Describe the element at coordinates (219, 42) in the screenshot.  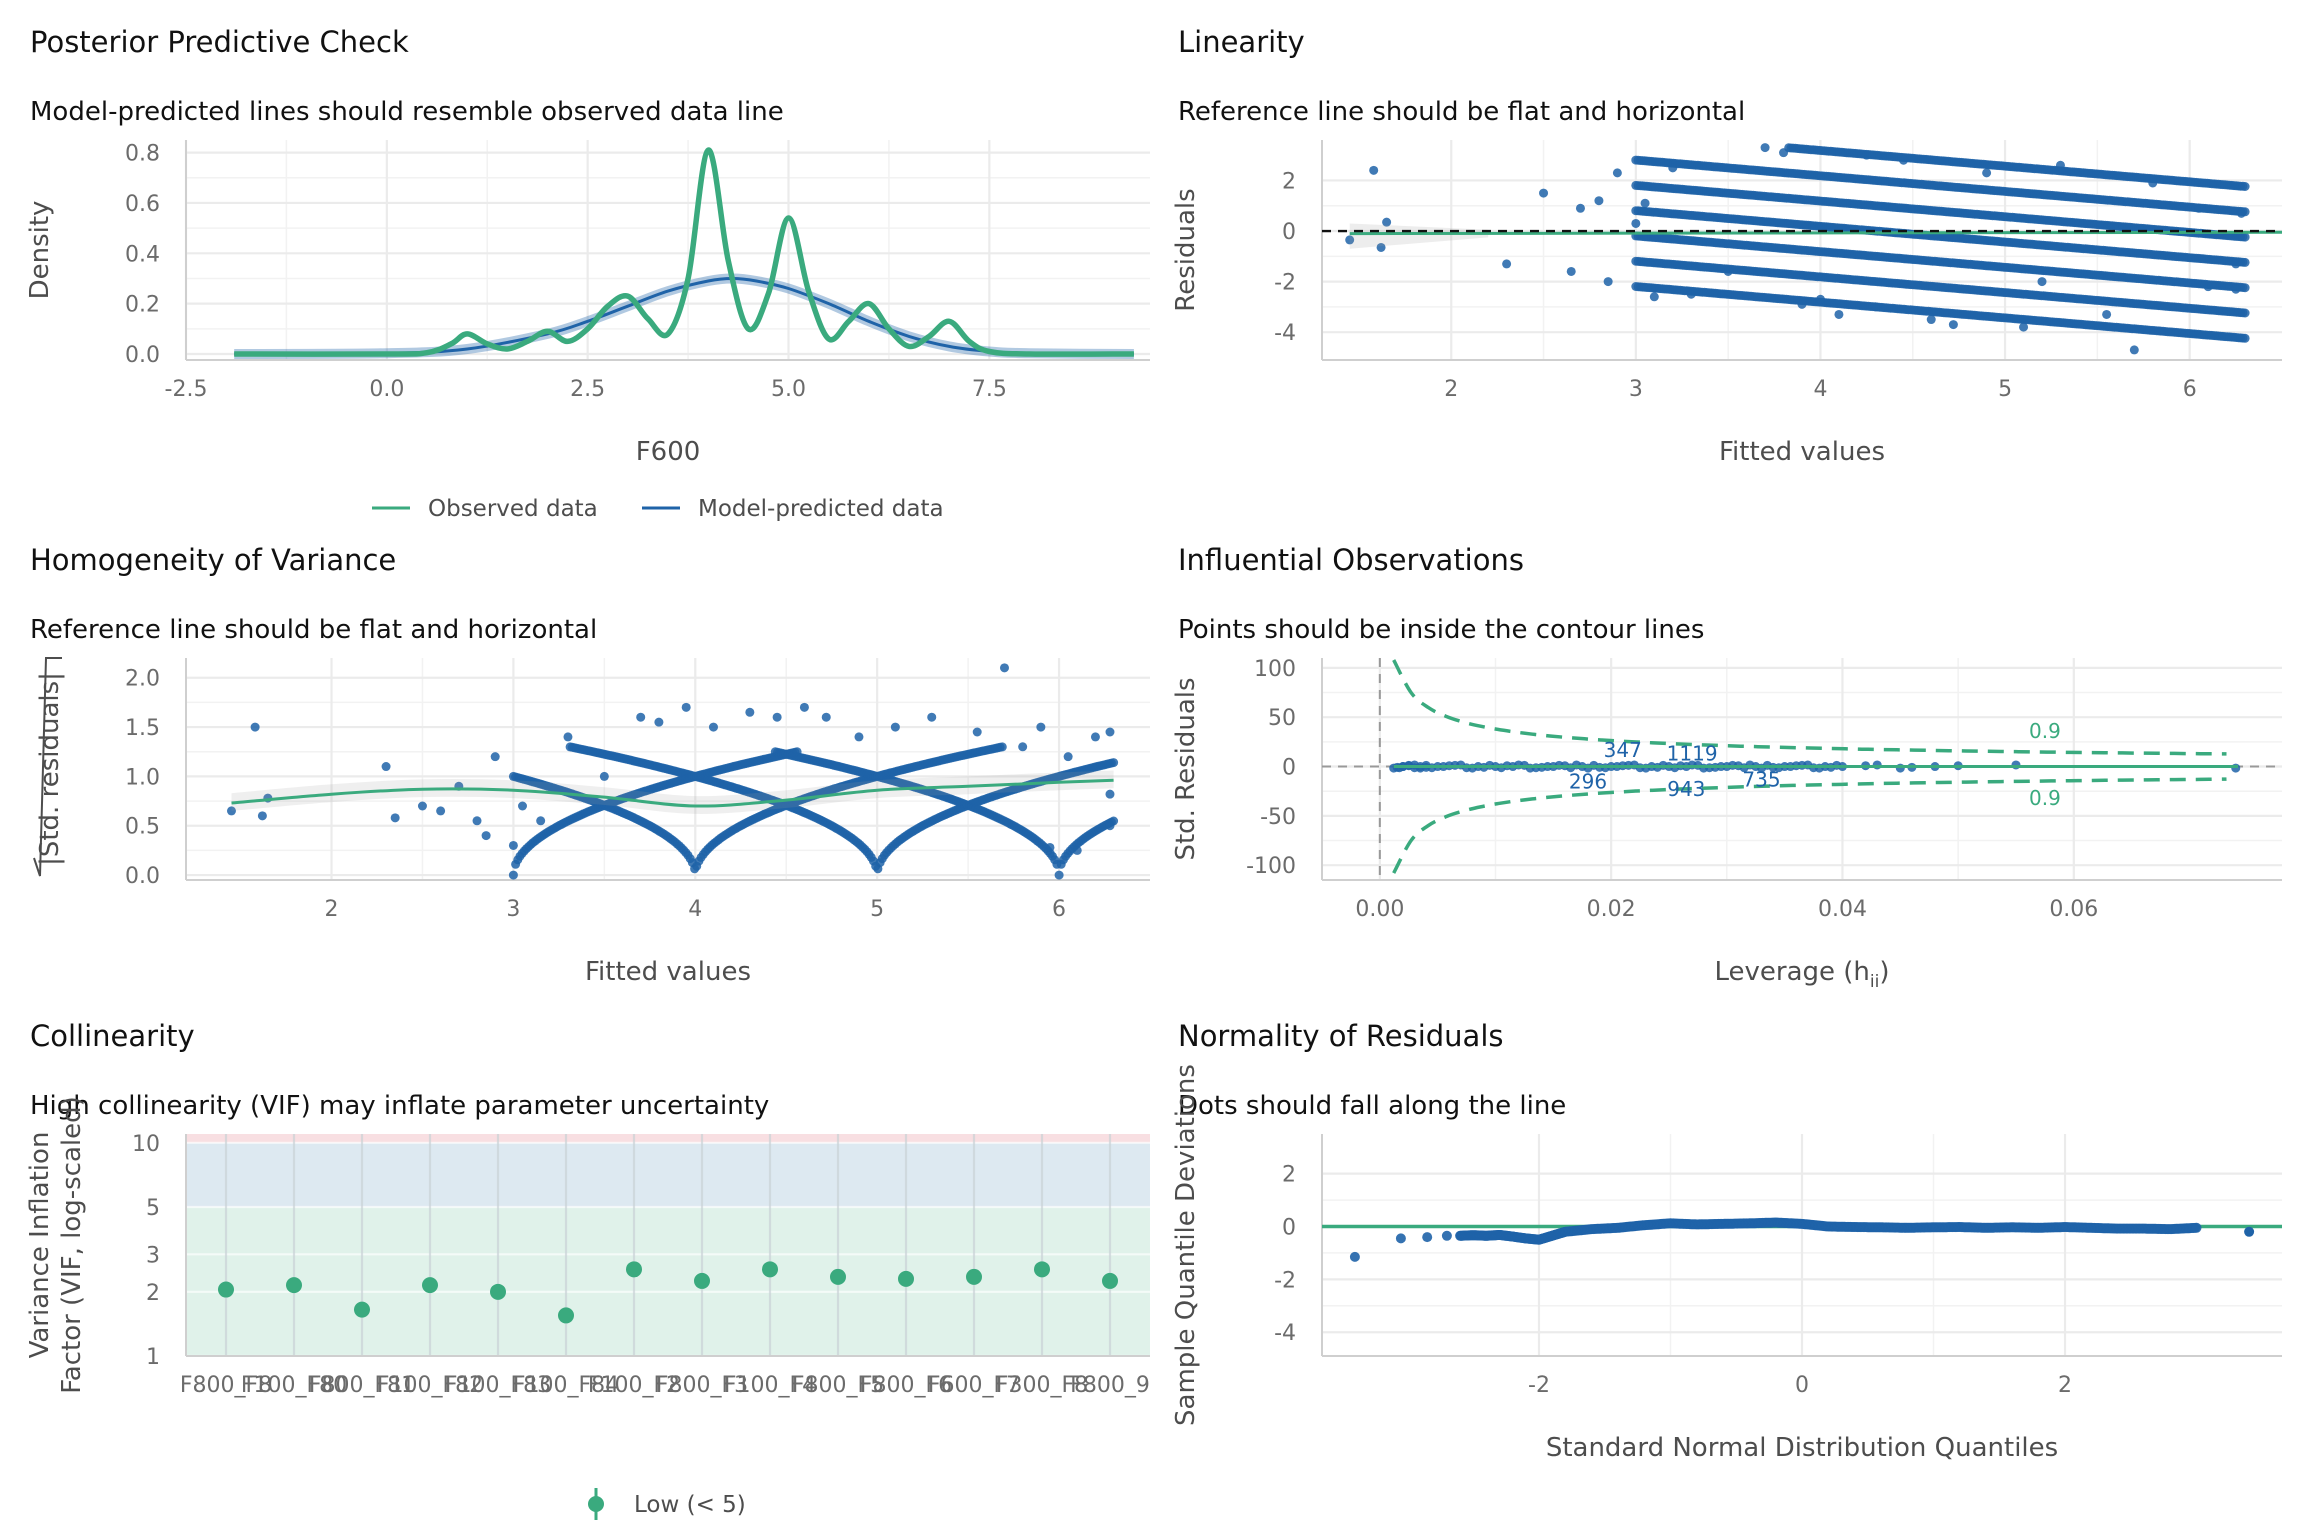
I see `panel-title: Posterior Predictive Check` at that location.